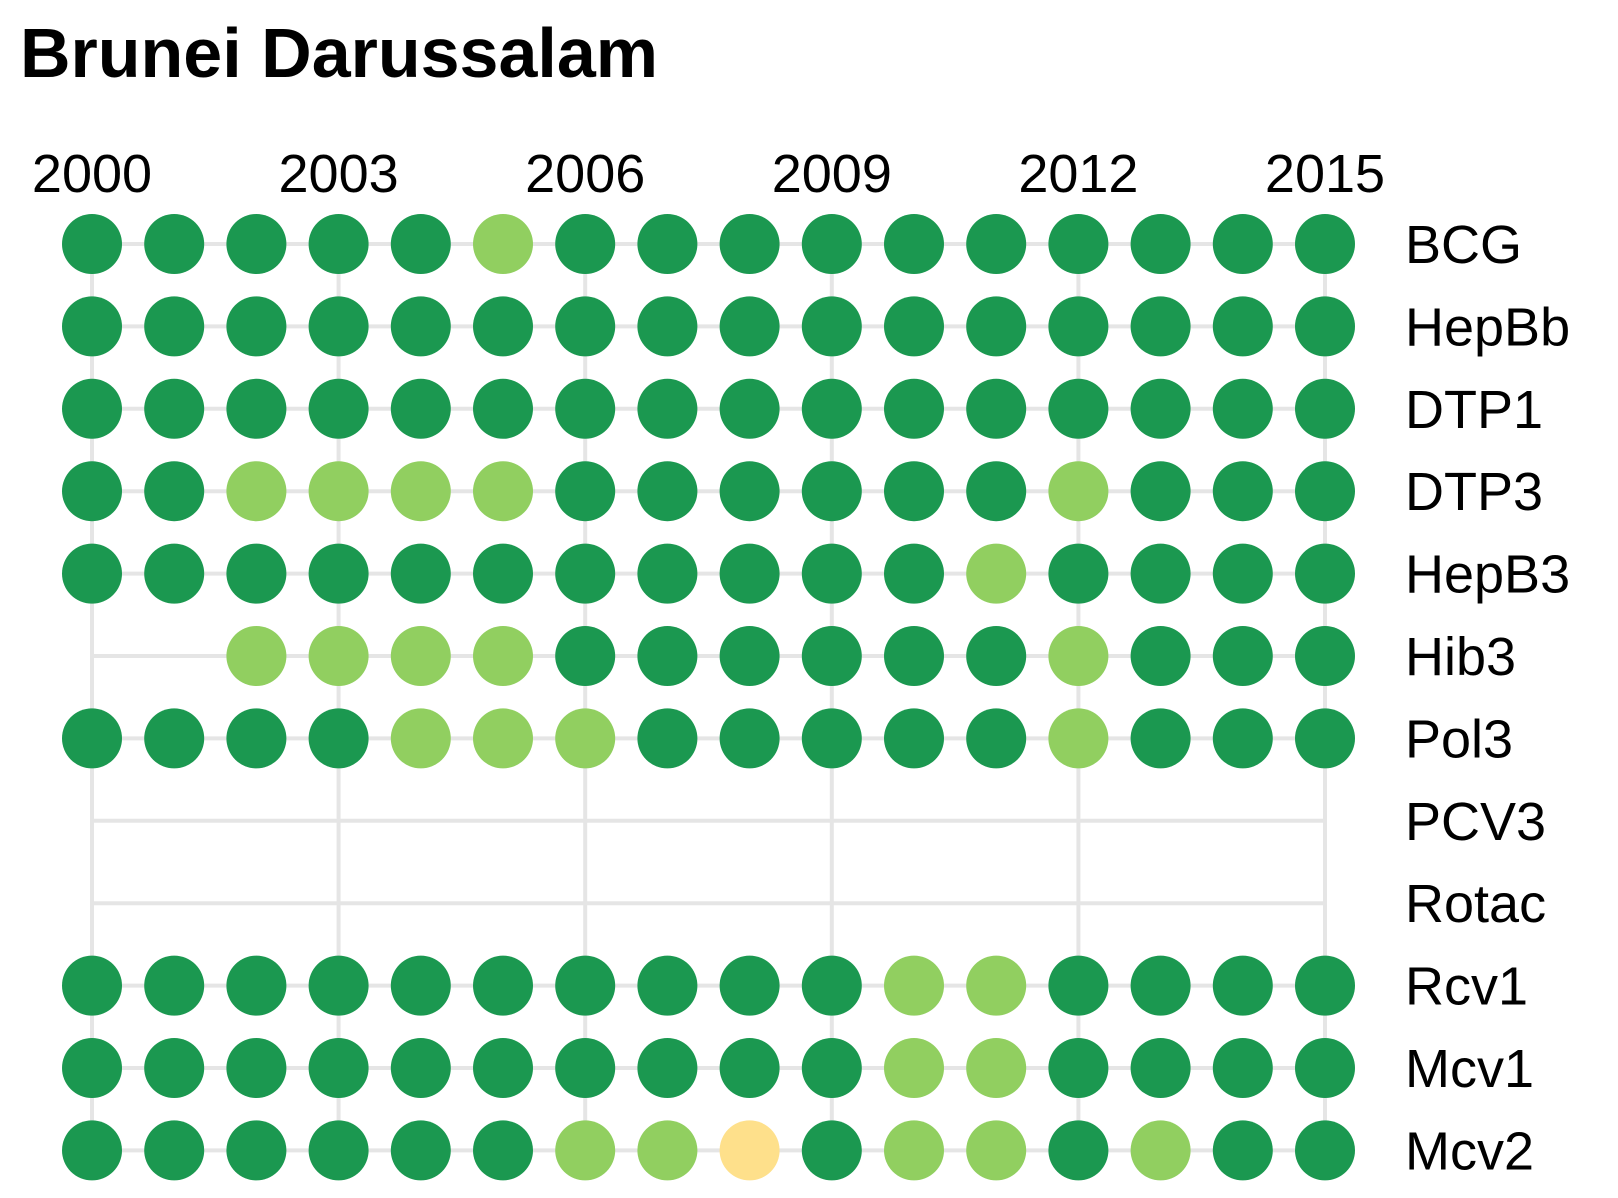  What do you see at coordinates (174, 244) in the screenshot?
I see `dot-BCG-2001` at bounding box center [174, 244].